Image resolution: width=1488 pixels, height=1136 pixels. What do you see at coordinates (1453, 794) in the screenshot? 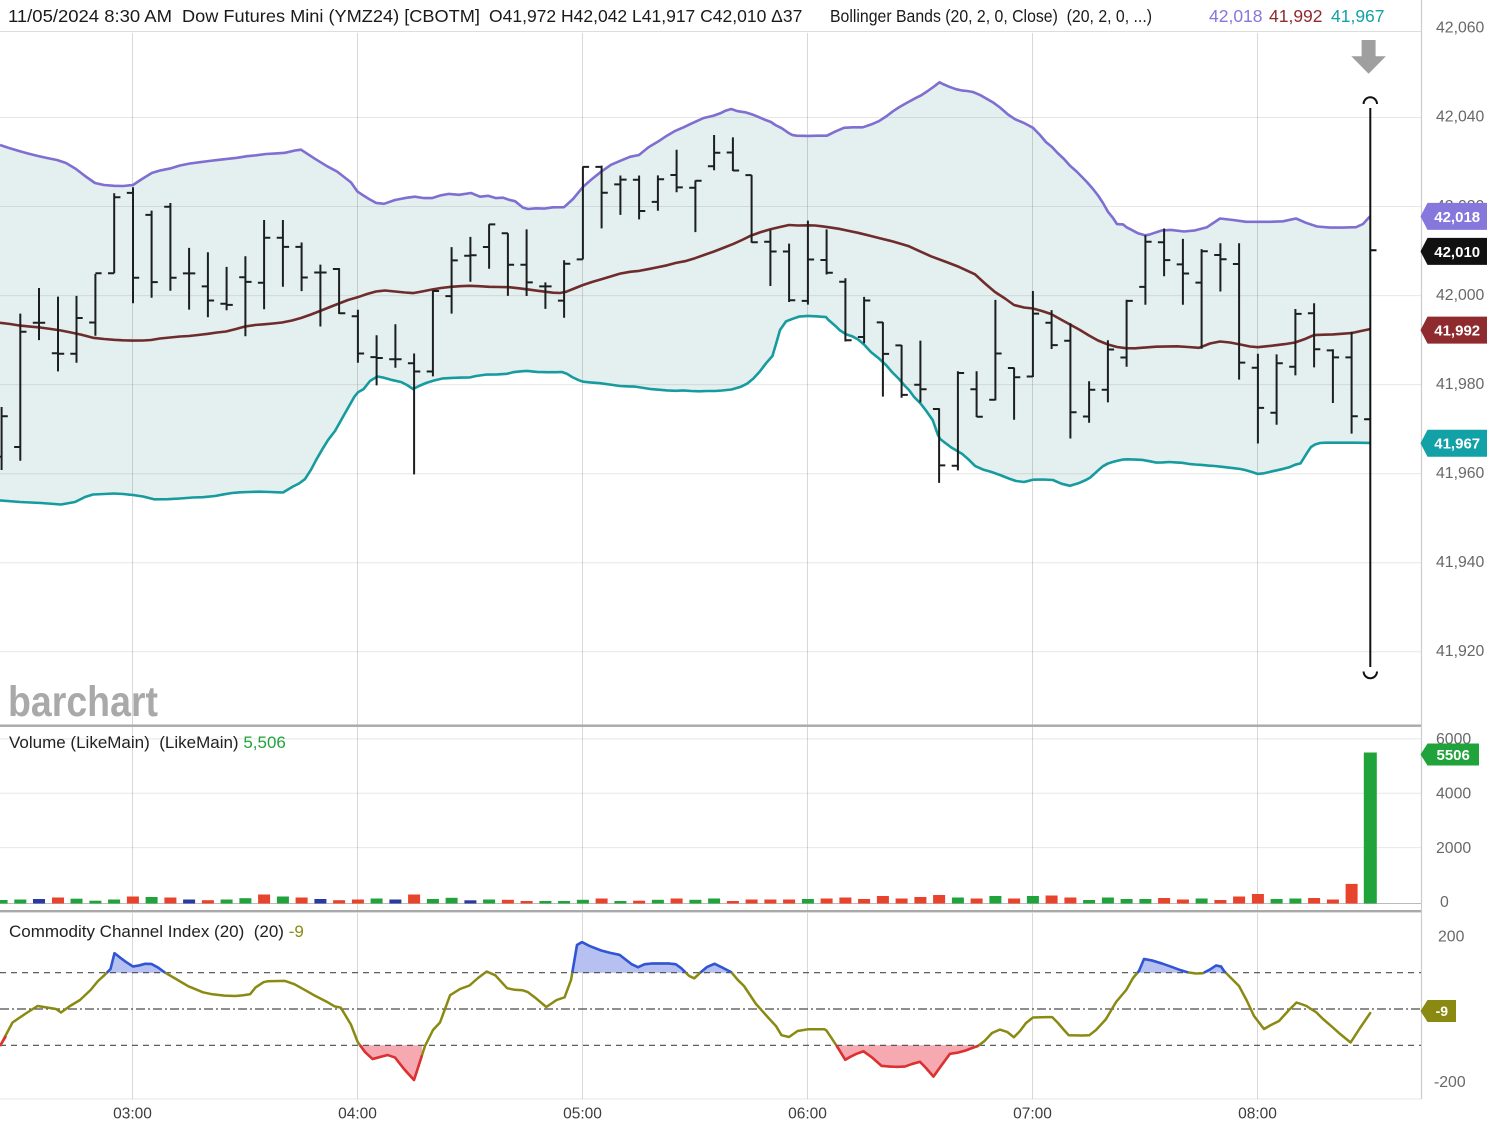
I see `svg-text: 4000` at bounding box center [1453, 794].